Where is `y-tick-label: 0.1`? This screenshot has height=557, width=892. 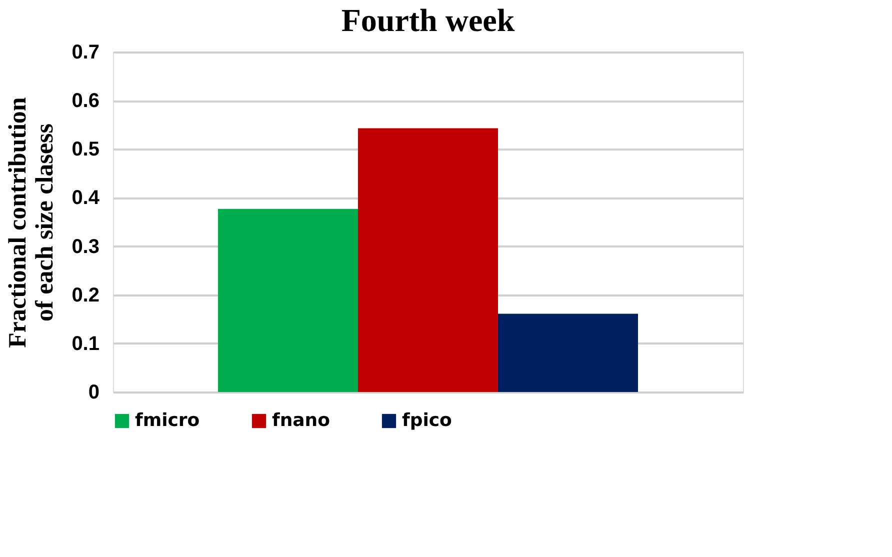
y-tick-label: 0.1 is located at coordinates (86, 343).